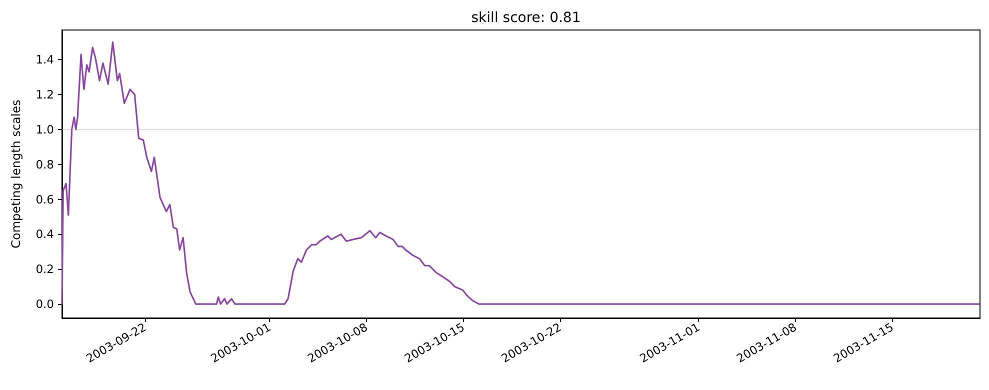  I want to click on y-tick-label: 0.8, so click(45, 164).